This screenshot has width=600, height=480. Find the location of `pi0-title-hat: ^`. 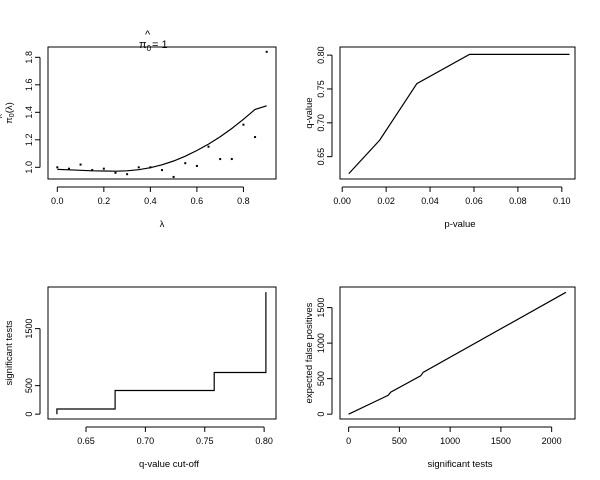

pi0-title-hat: ^ is located at coordinates (148, 35).